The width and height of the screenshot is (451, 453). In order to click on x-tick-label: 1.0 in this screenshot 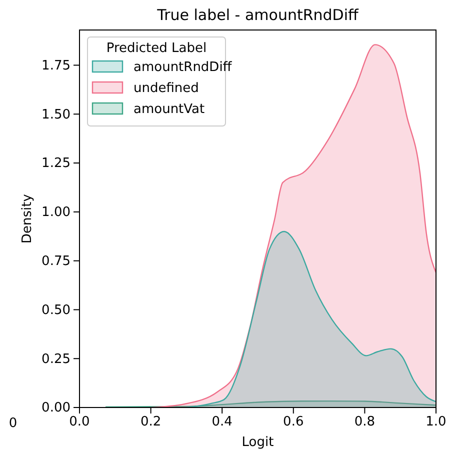, I will do `click(436, 422)`.